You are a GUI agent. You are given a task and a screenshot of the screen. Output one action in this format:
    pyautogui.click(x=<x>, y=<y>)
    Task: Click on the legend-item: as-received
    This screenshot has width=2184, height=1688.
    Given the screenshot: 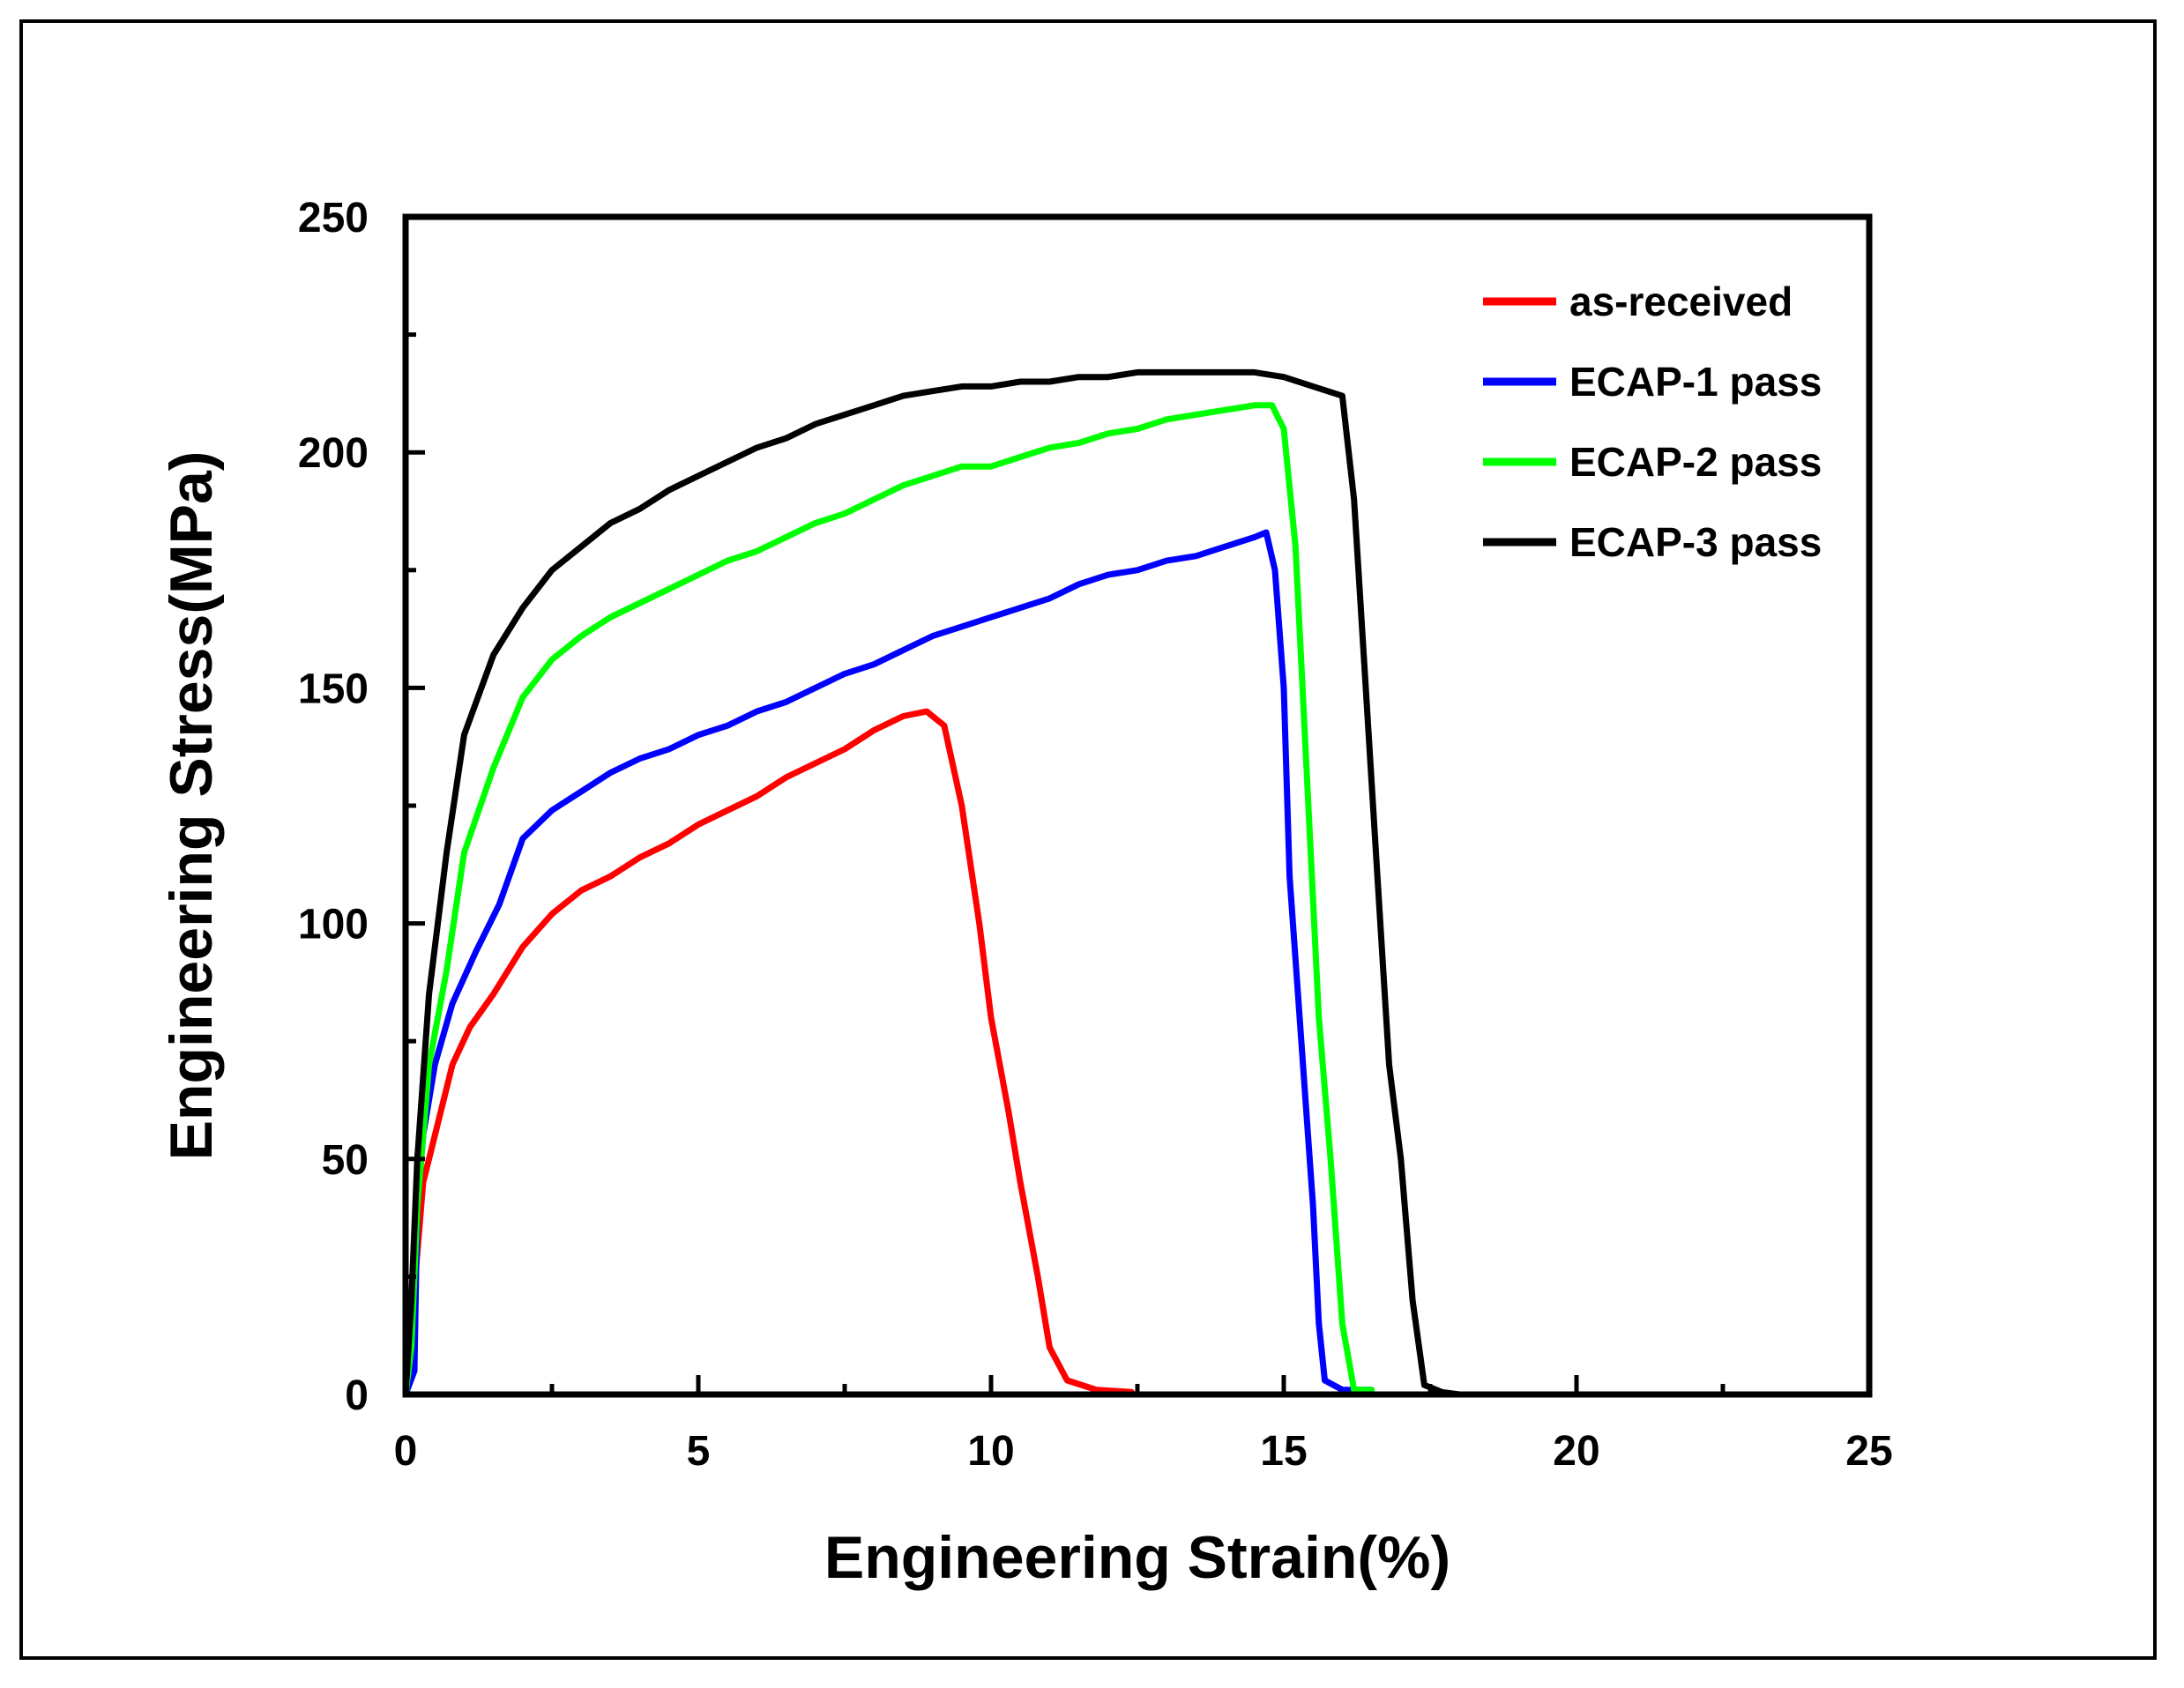 What is the action you would take?
    pyautogui.click(x=1638, y=302)
    